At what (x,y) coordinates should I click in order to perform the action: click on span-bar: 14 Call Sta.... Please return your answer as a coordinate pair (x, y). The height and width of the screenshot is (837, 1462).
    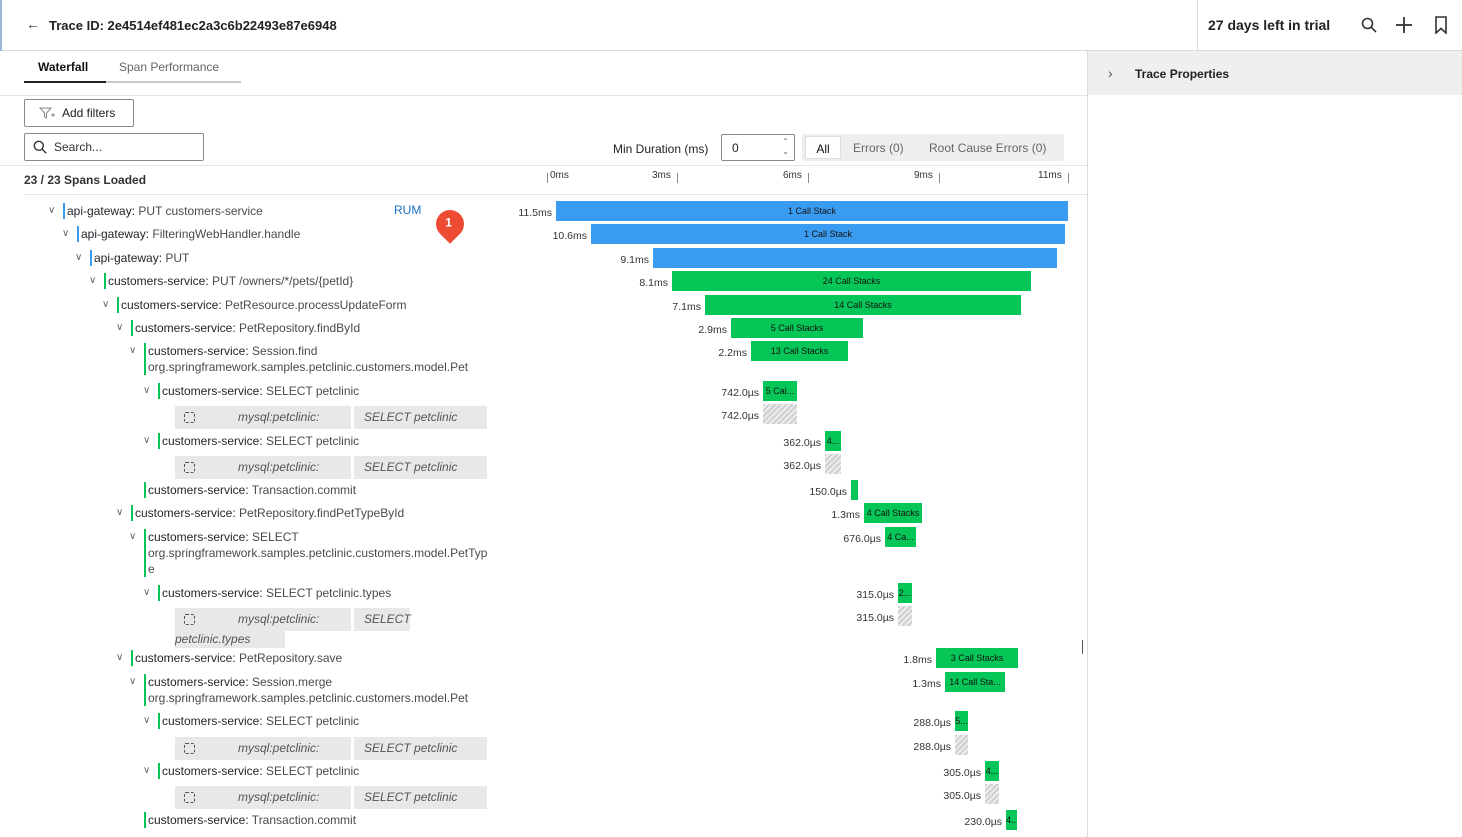
    Looking at the image, I should click on (975, 682).